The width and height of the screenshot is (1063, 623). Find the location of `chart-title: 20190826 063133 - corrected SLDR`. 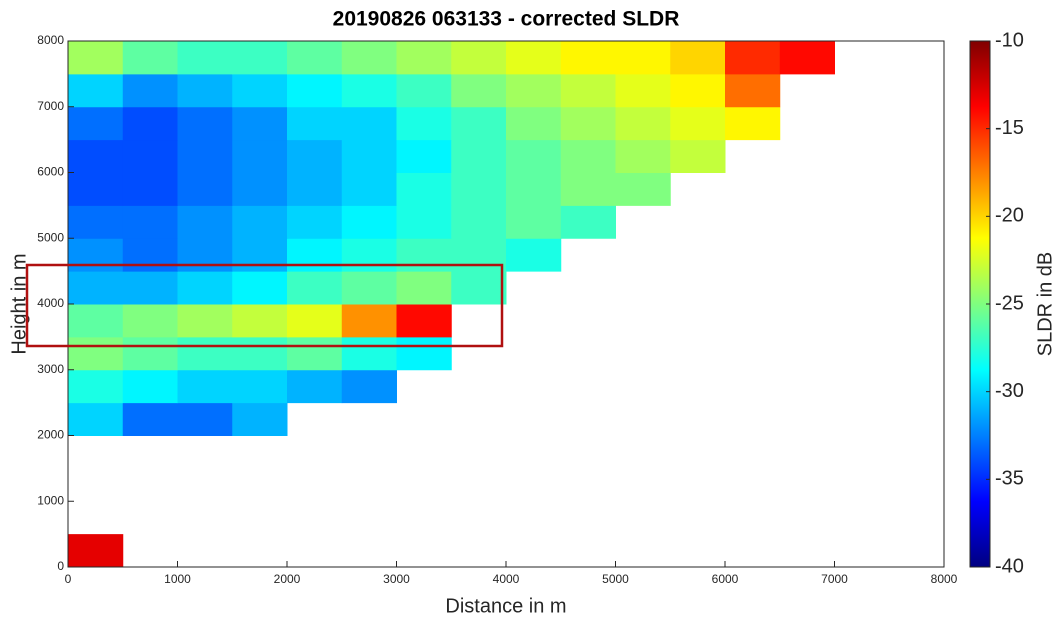

chart-title: 20190826 063133 - corrected SLDR is located at coordinates (506, 19).